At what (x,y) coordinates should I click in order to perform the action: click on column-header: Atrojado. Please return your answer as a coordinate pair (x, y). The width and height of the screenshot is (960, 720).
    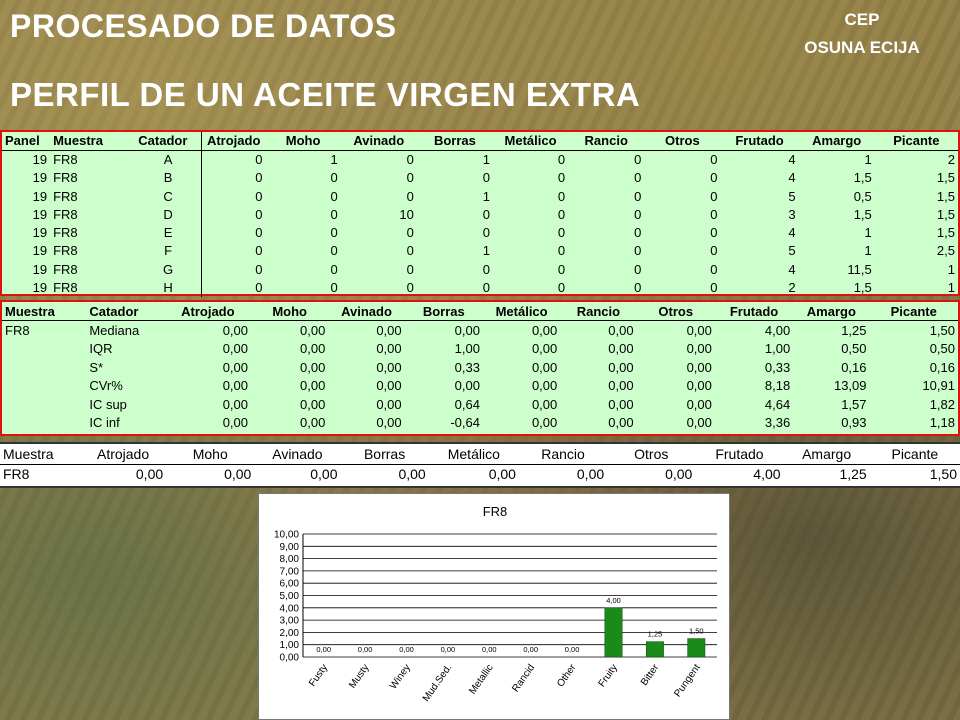
    Looking at the image, I should click on (233, 141).